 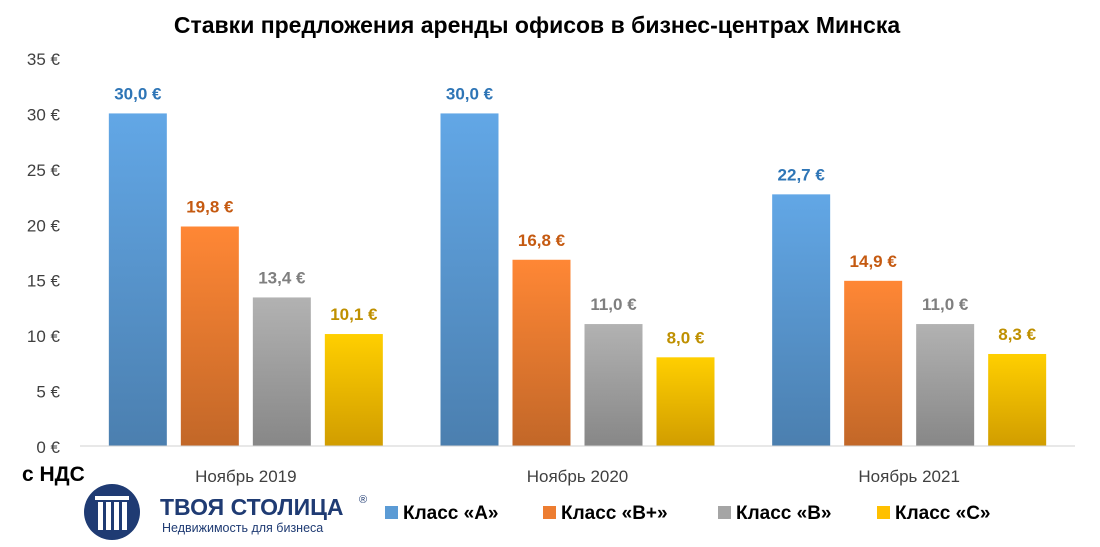 What do you see at coordinates (1017, 334) in the screenshot?
I see `data-label: 8,3 €` at bounding box center [1017, 334].